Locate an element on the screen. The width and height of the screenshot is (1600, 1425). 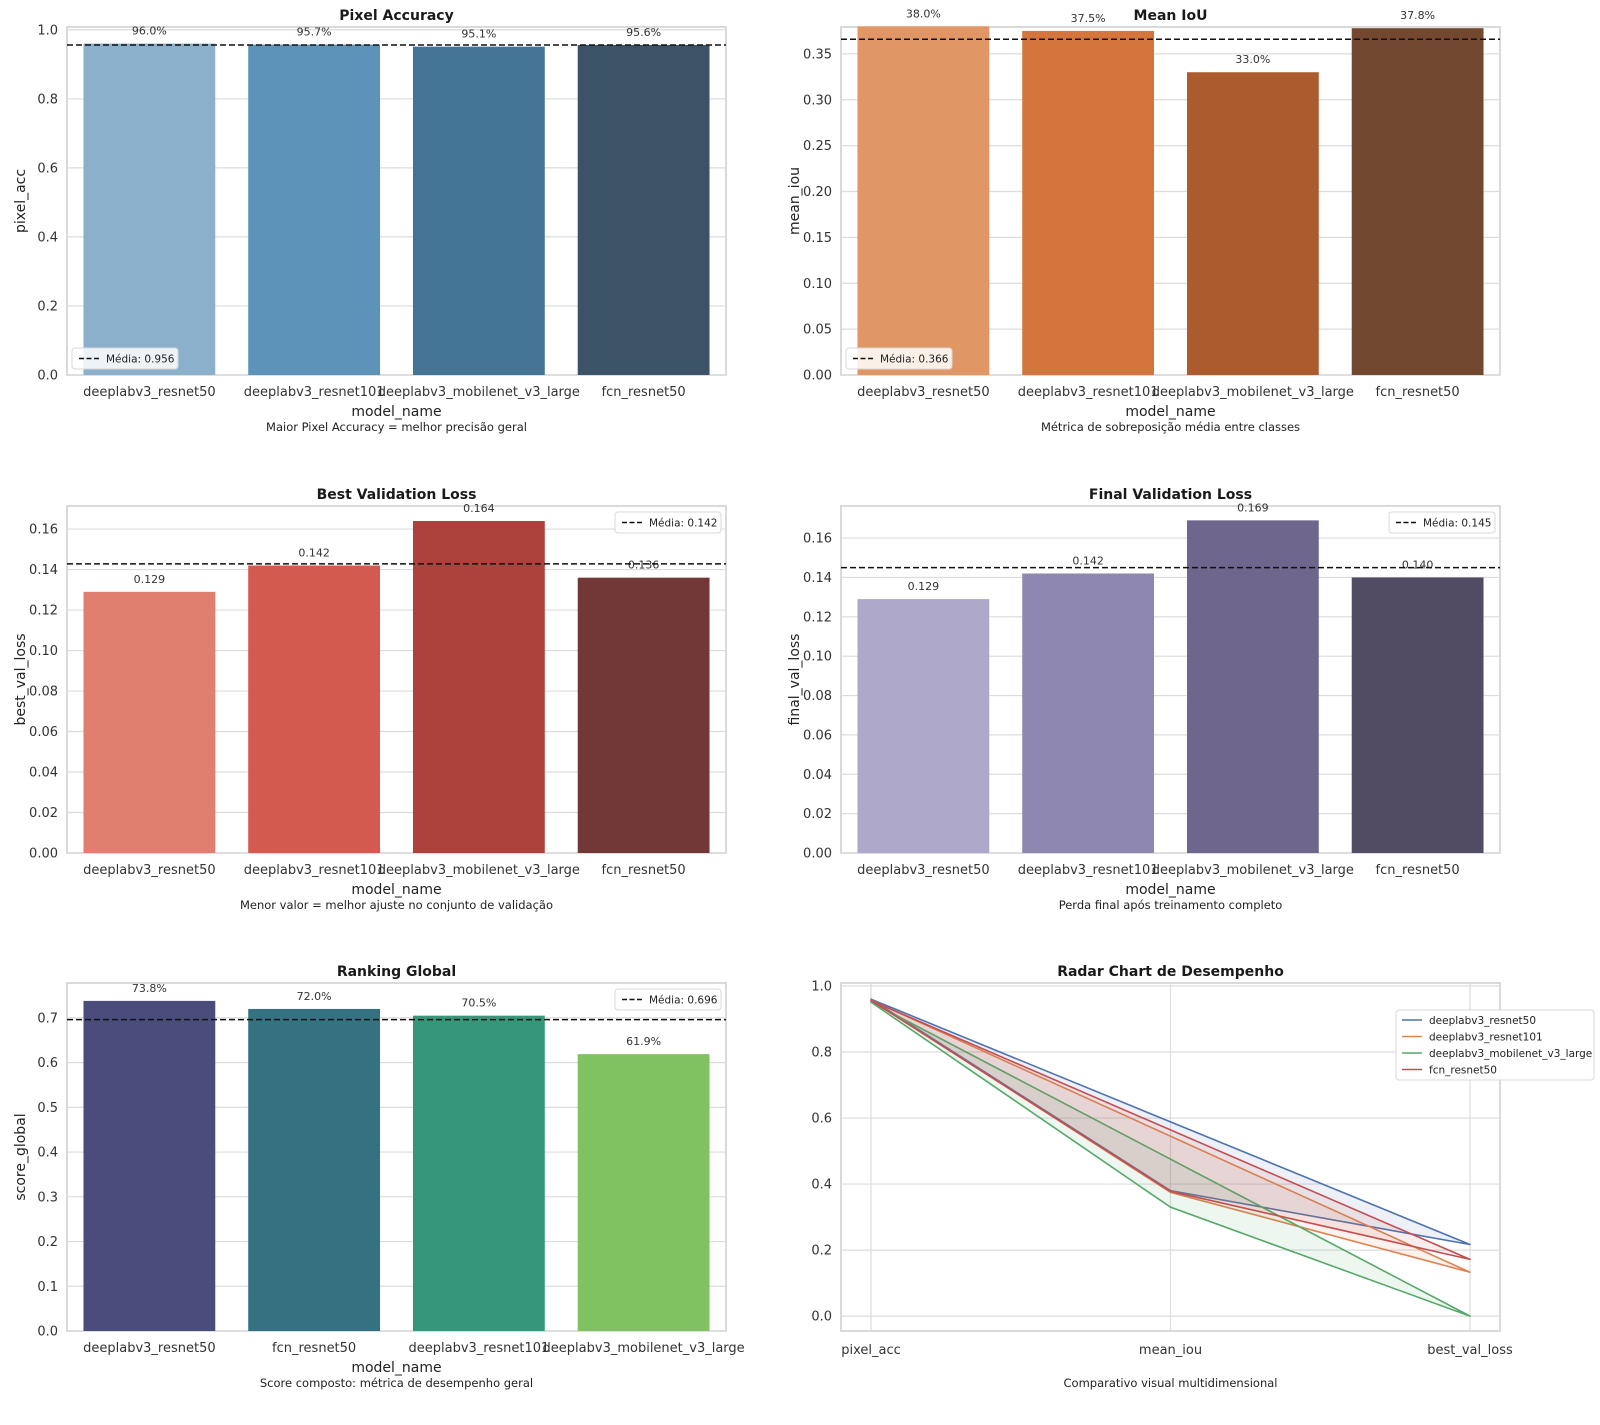
bar-value-label: 73.8% is located at coordinates (149, 988).